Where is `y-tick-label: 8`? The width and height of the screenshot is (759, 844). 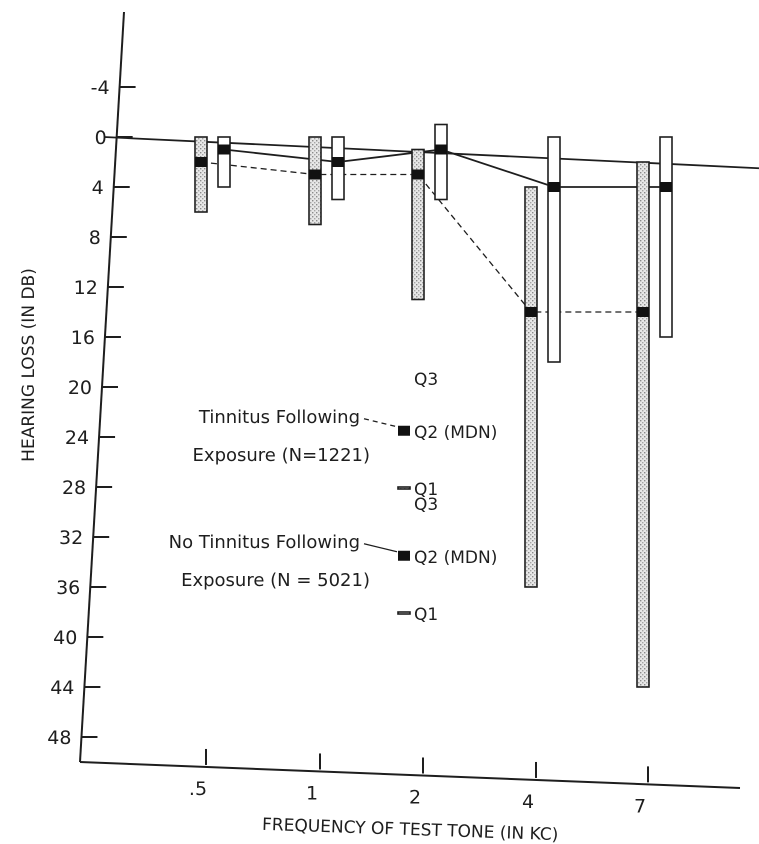 y-tick-label: 8 is located at coordinates (95, 238).